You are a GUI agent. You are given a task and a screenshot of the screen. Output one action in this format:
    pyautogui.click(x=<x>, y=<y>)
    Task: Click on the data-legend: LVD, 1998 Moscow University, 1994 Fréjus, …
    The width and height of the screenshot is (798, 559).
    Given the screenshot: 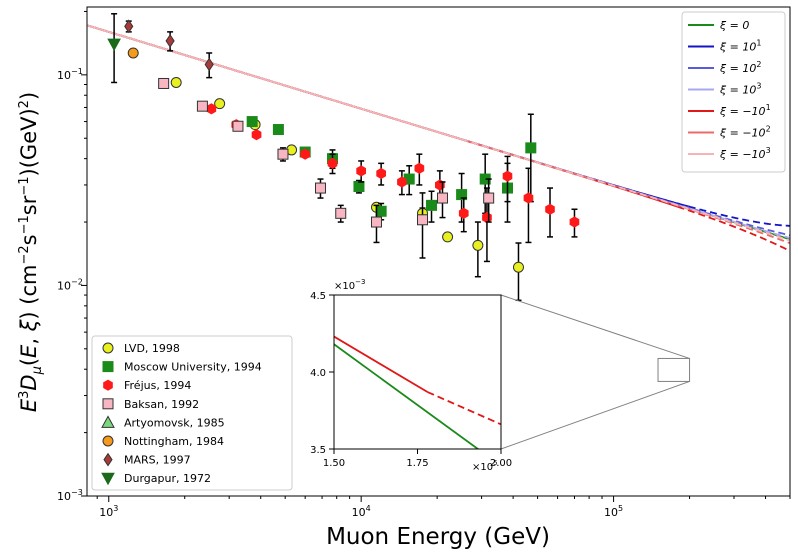 What is the action you would take?
    pyautogui.click(x=192, y=413)
    